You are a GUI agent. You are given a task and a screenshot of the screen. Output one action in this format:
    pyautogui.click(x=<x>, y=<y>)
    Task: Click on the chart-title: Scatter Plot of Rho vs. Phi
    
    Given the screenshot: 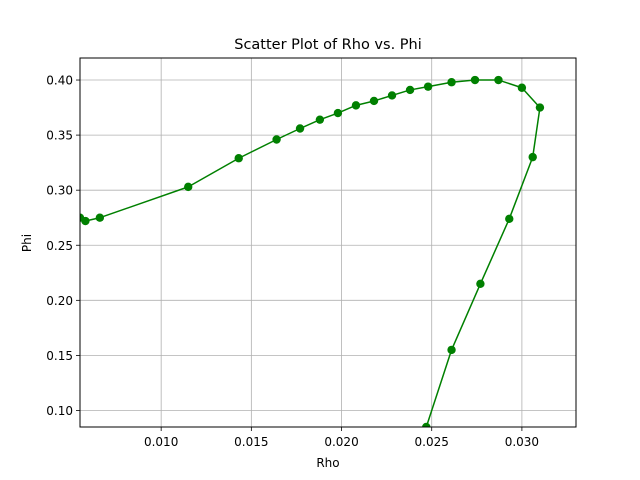 What is the action you would take?
    pyautogui.click(x=328, y=45)
    